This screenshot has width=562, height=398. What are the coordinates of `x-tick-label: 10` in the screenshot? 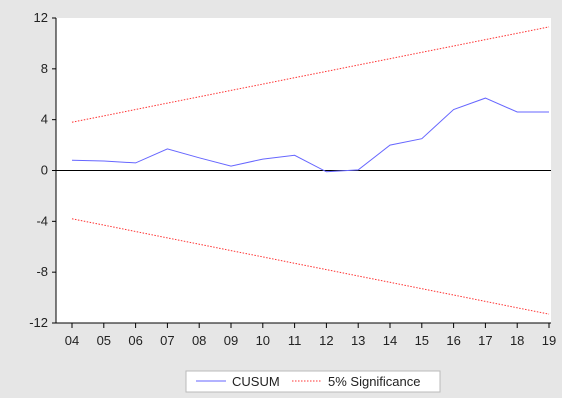 It's located at (263, 340).